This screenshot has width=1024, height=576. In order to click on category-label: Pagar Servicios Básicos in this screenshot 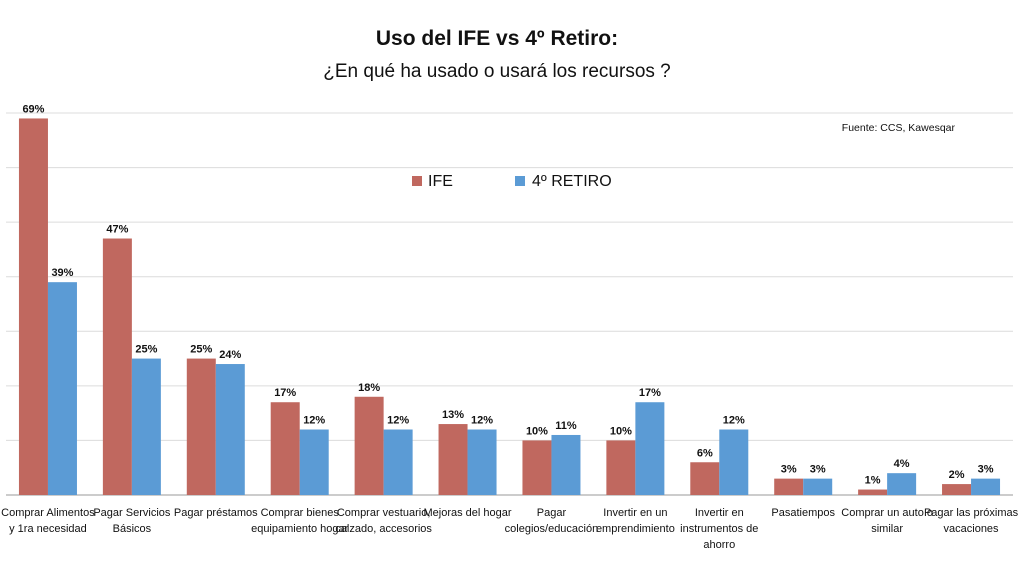, I will do `click(132, 521)`.